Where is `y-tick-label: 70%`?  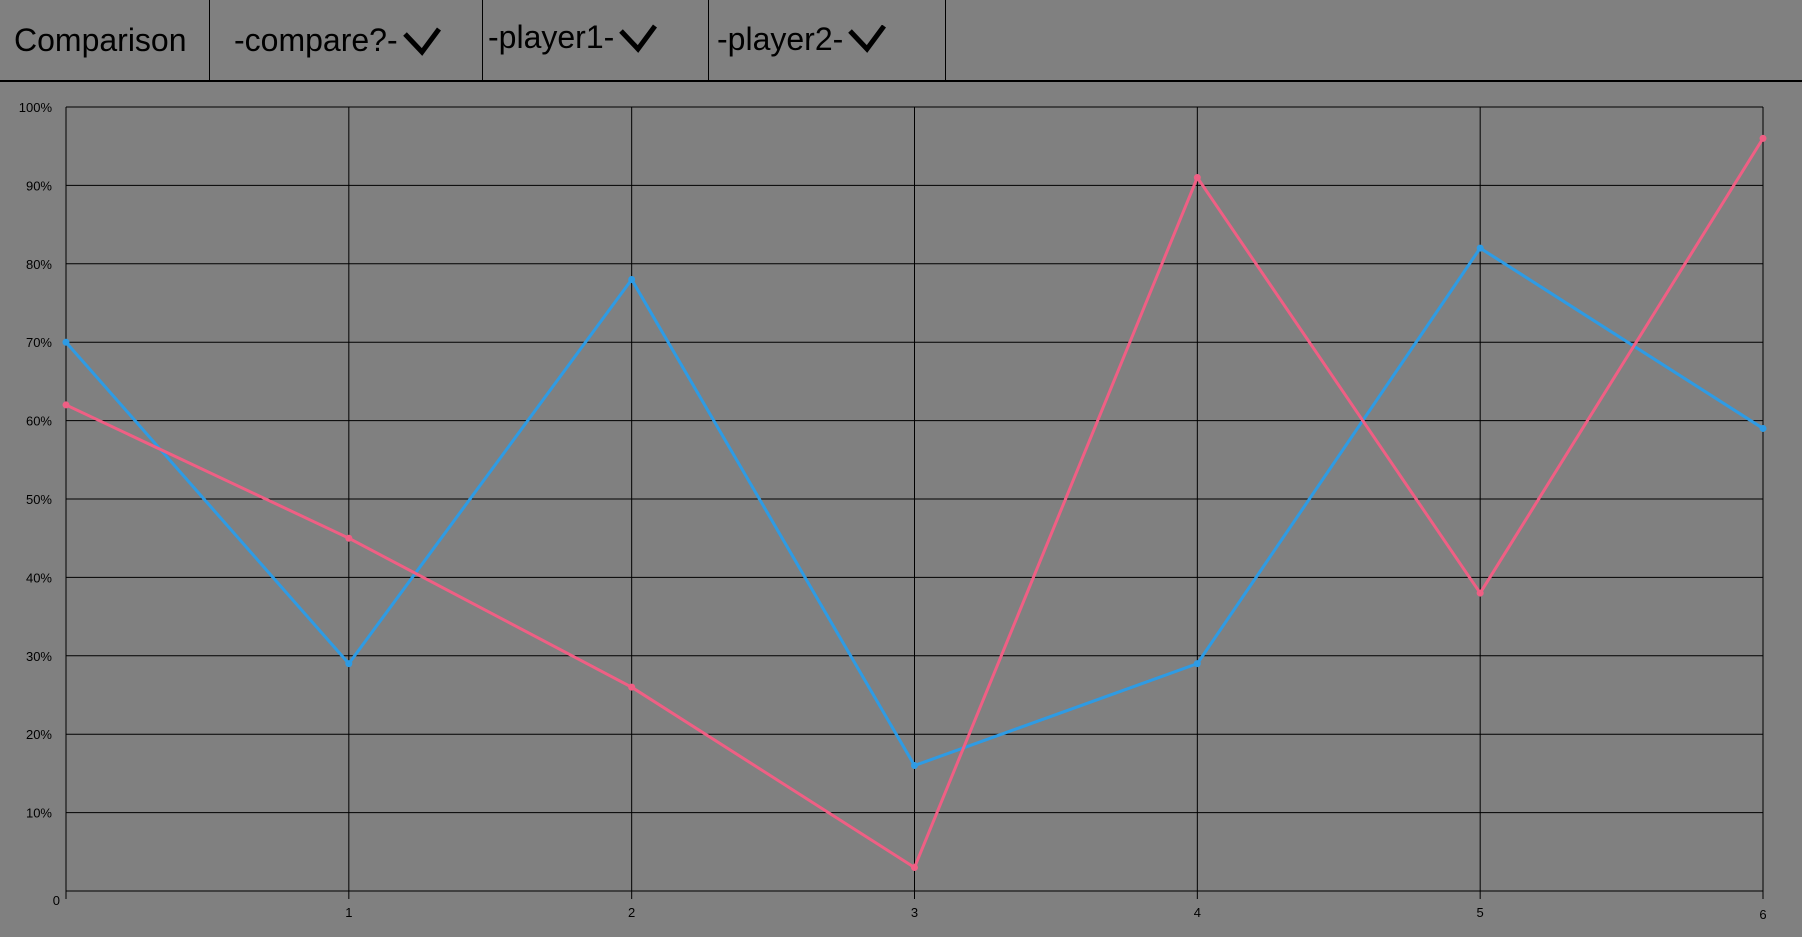
y-tick-label: 70% is located at coordinates (39, 342).